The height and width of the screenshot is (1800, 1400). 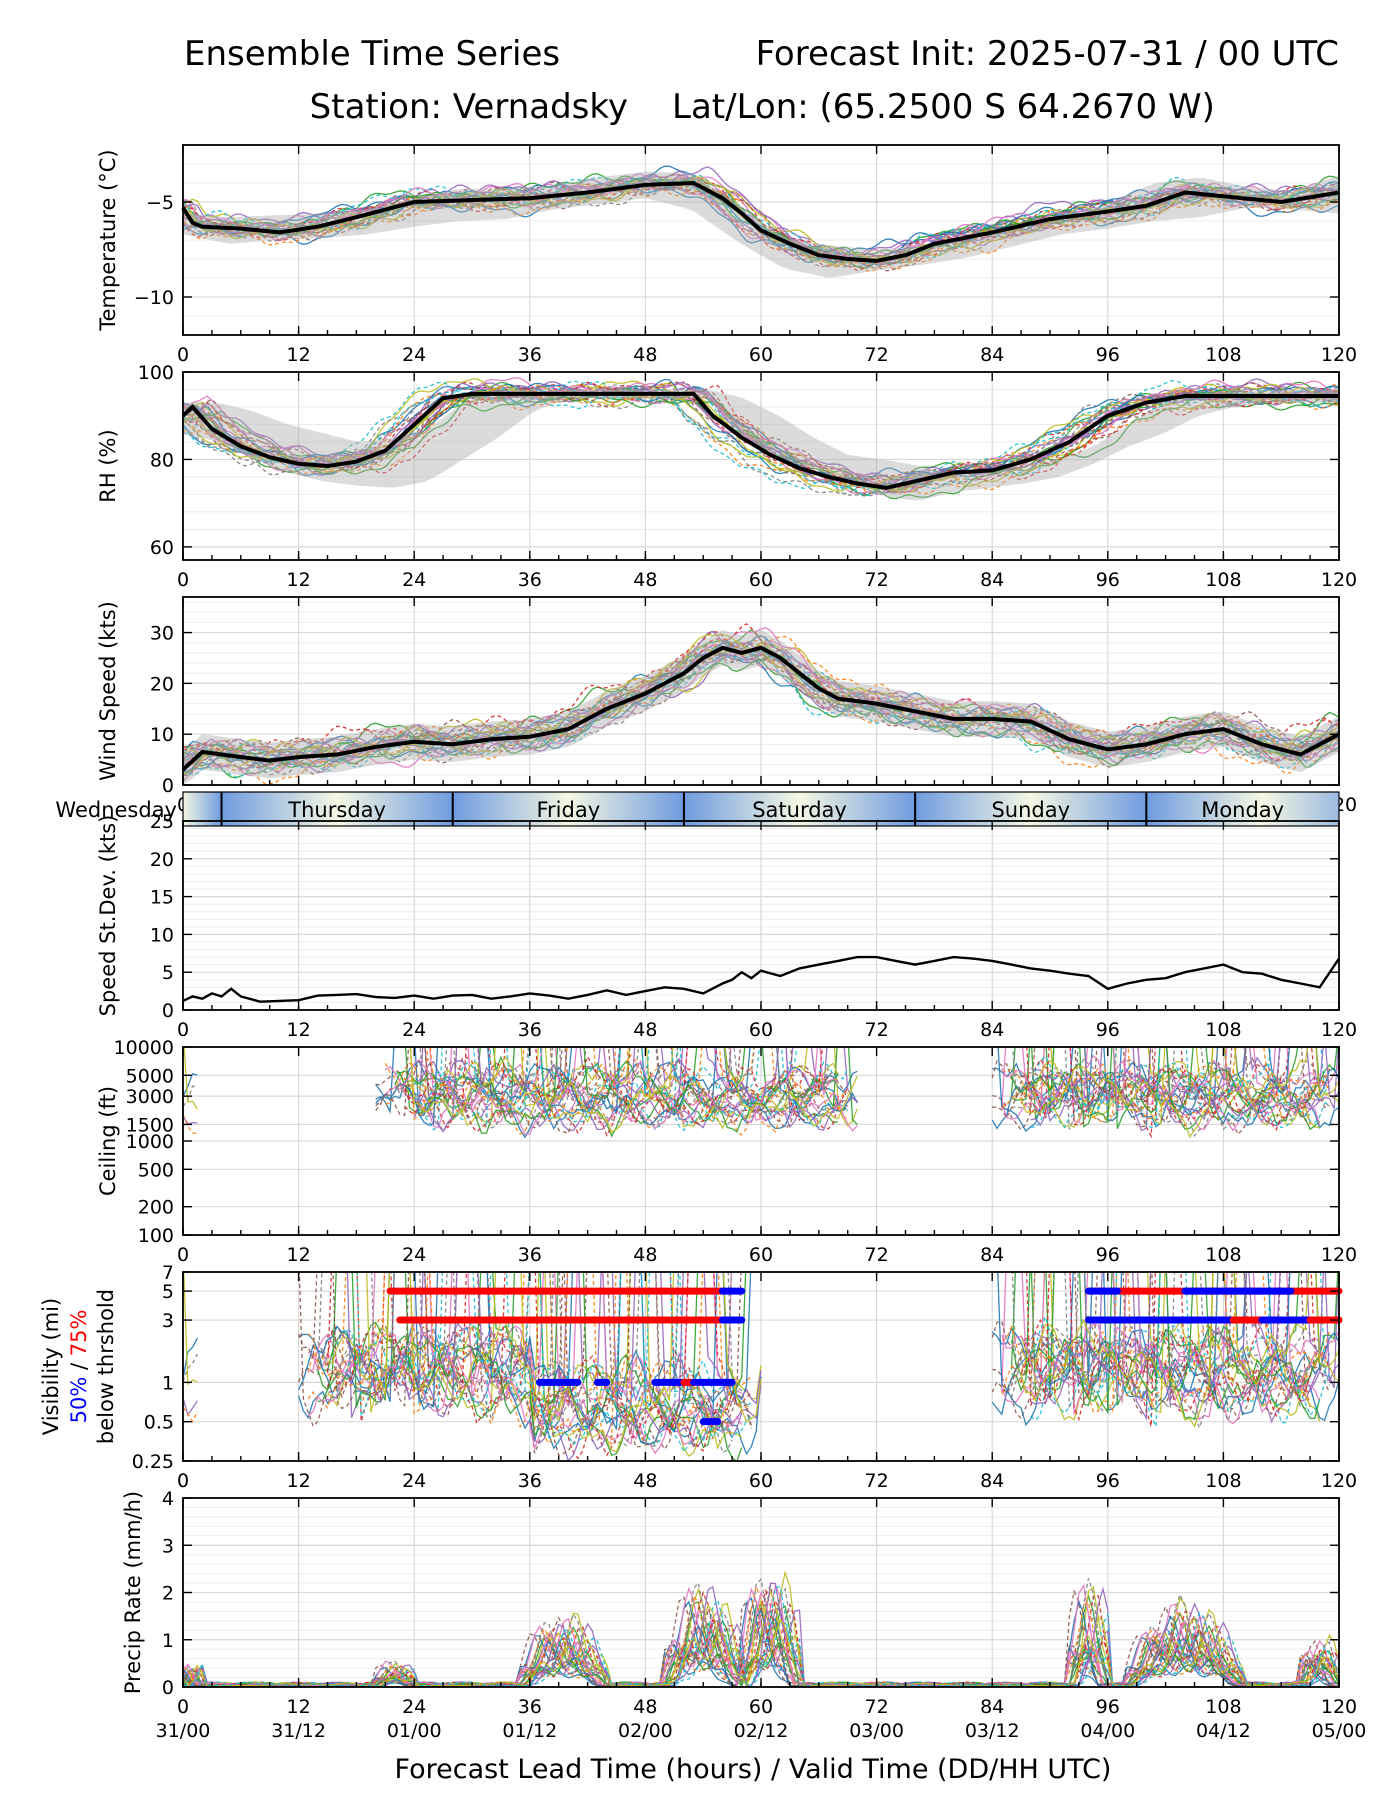 What do you see at coordinates (530, 1030) in the screenshot?
I see `speed_stdev-x-tick-label: 36` at bounding box center [530, 1030].